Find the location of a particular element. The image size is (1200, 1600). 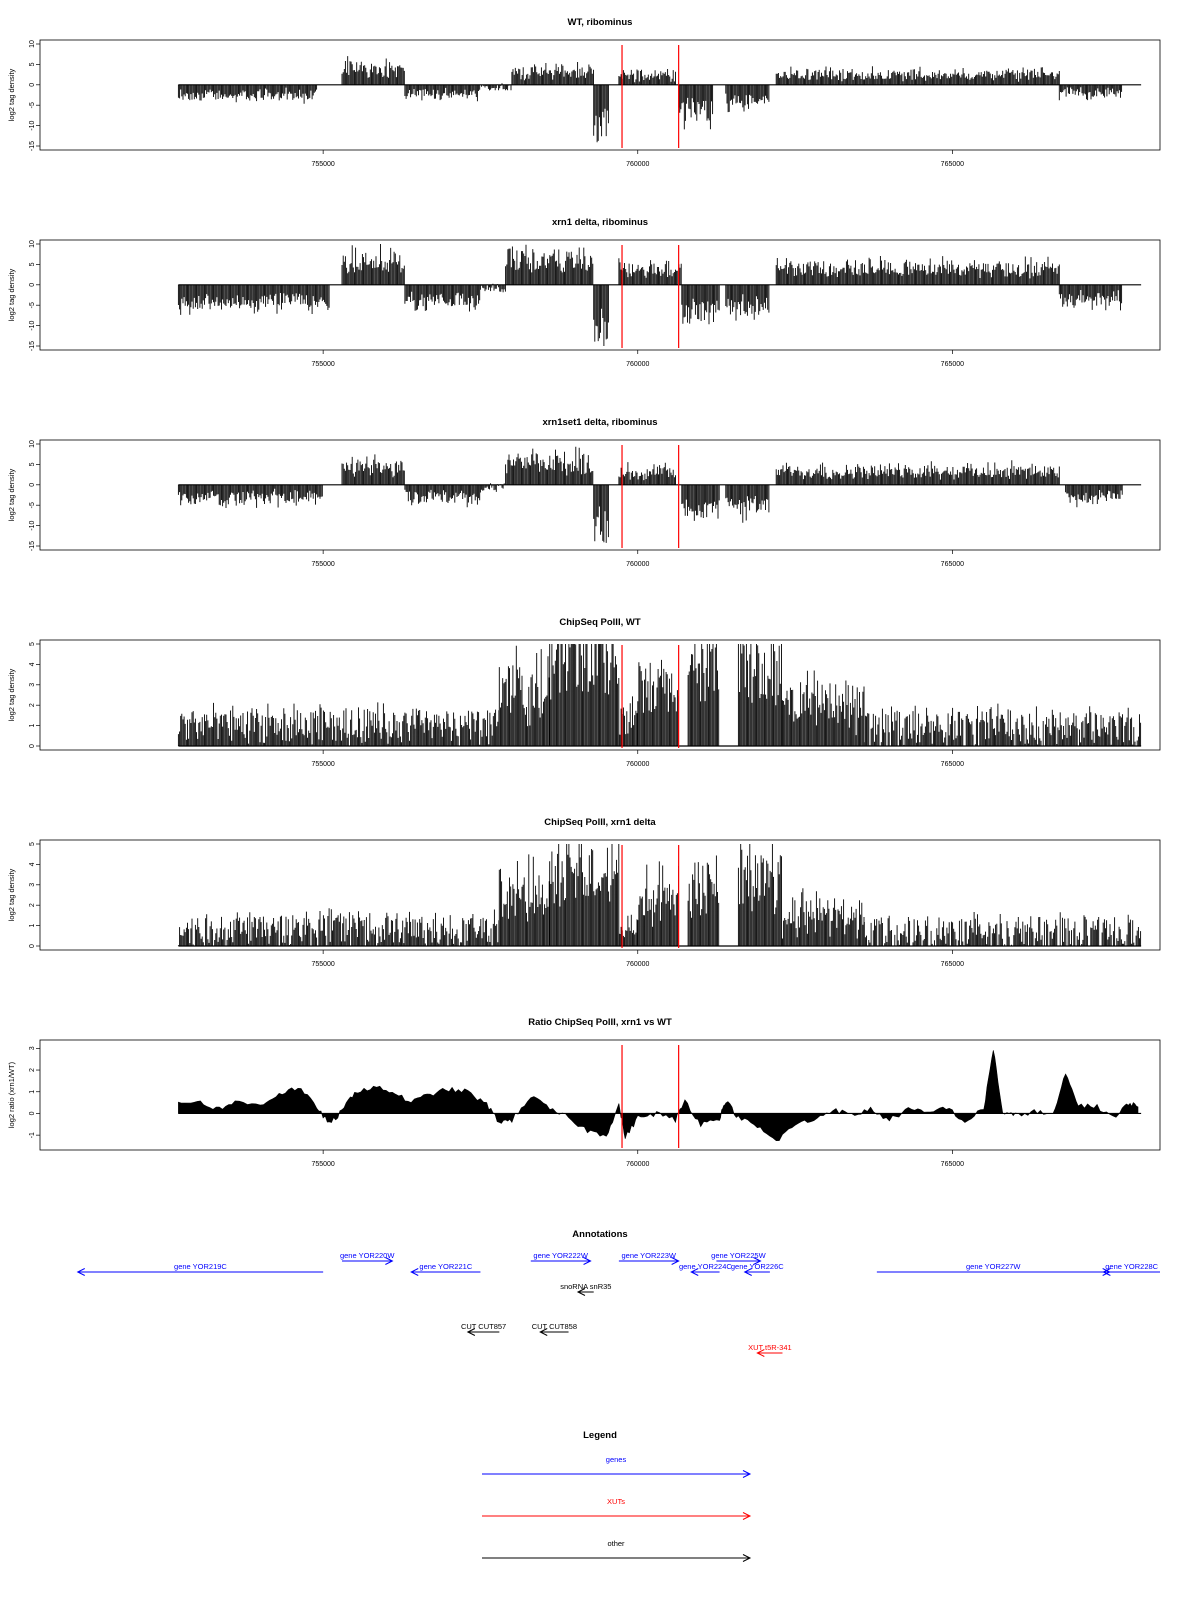

feature-label: gene YOR223W is located at coordinates (649, 1255).